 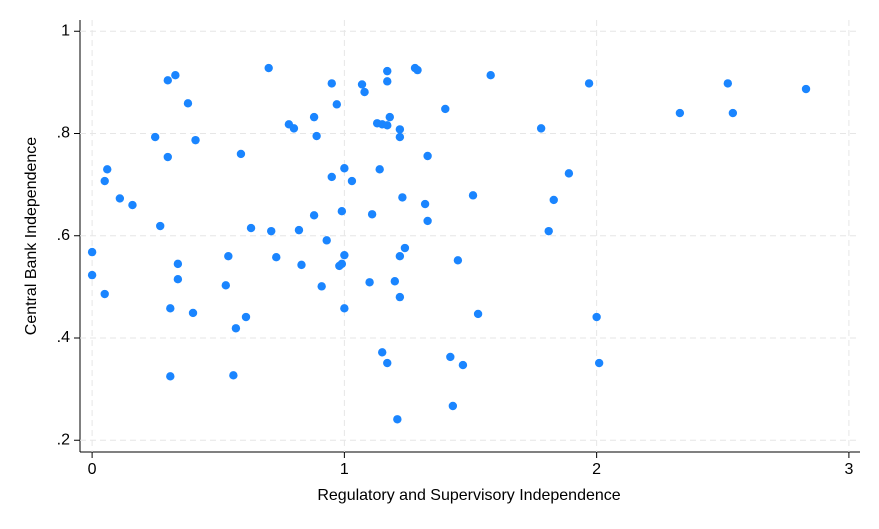 What do you see at coordinates (468, 495) in the screenshot?
I see `x-axis-label: Regulatory and Supervisory Independence` at bounding box center [468, 495].